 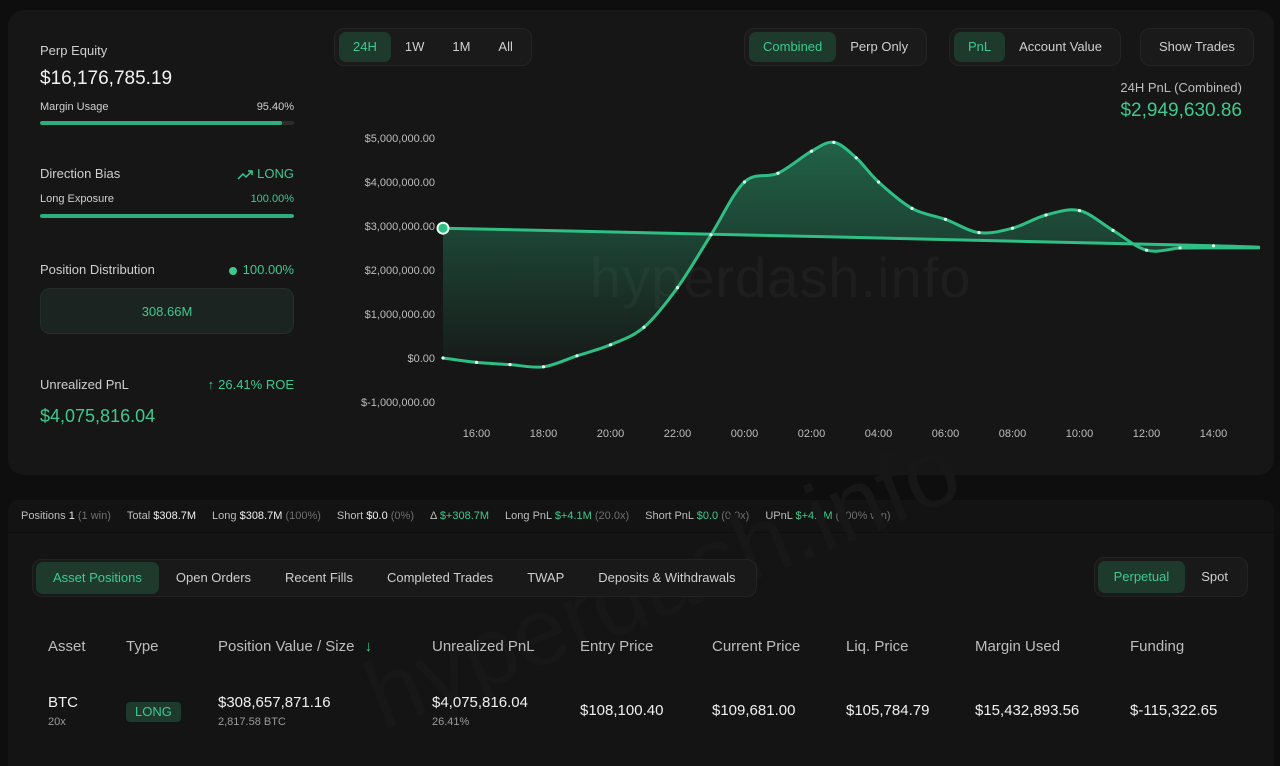 I want to click on pnl-header-label: 24H PnL (Combined), so click(x=1181, y=87).